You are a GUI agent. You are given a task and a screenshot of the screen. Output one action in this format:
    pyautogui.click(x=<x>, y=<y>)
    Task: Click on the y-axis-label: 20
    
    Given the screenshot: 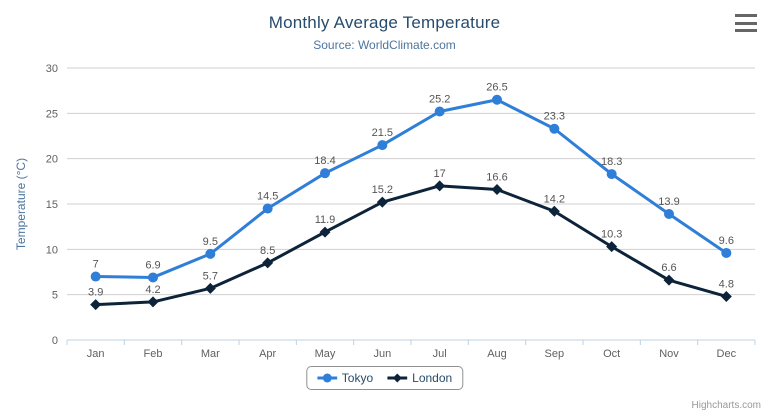 What is the action you would take?
    pyautogui.click(x=52, y=160)
    